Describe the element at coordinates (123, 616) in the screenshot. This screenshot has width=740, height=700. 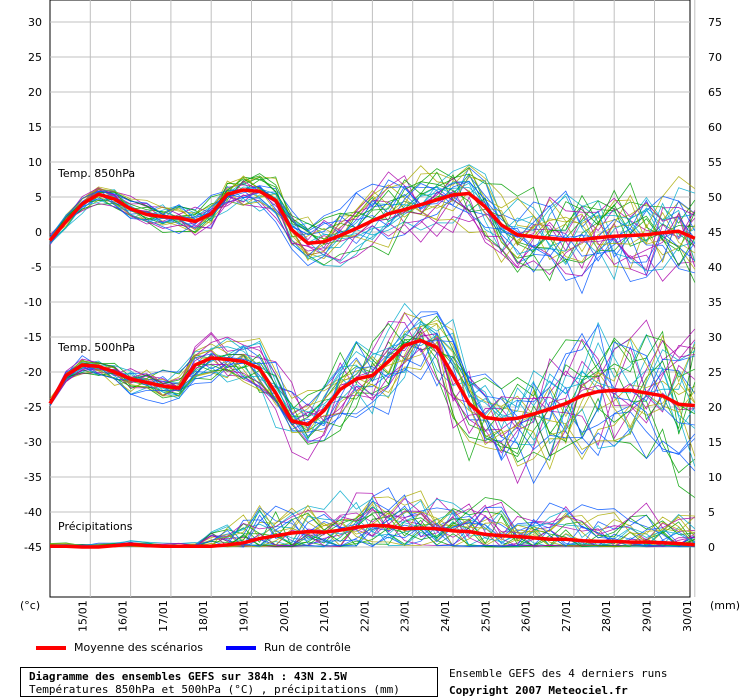
I see `x-tick-label: 16/01` at that location.